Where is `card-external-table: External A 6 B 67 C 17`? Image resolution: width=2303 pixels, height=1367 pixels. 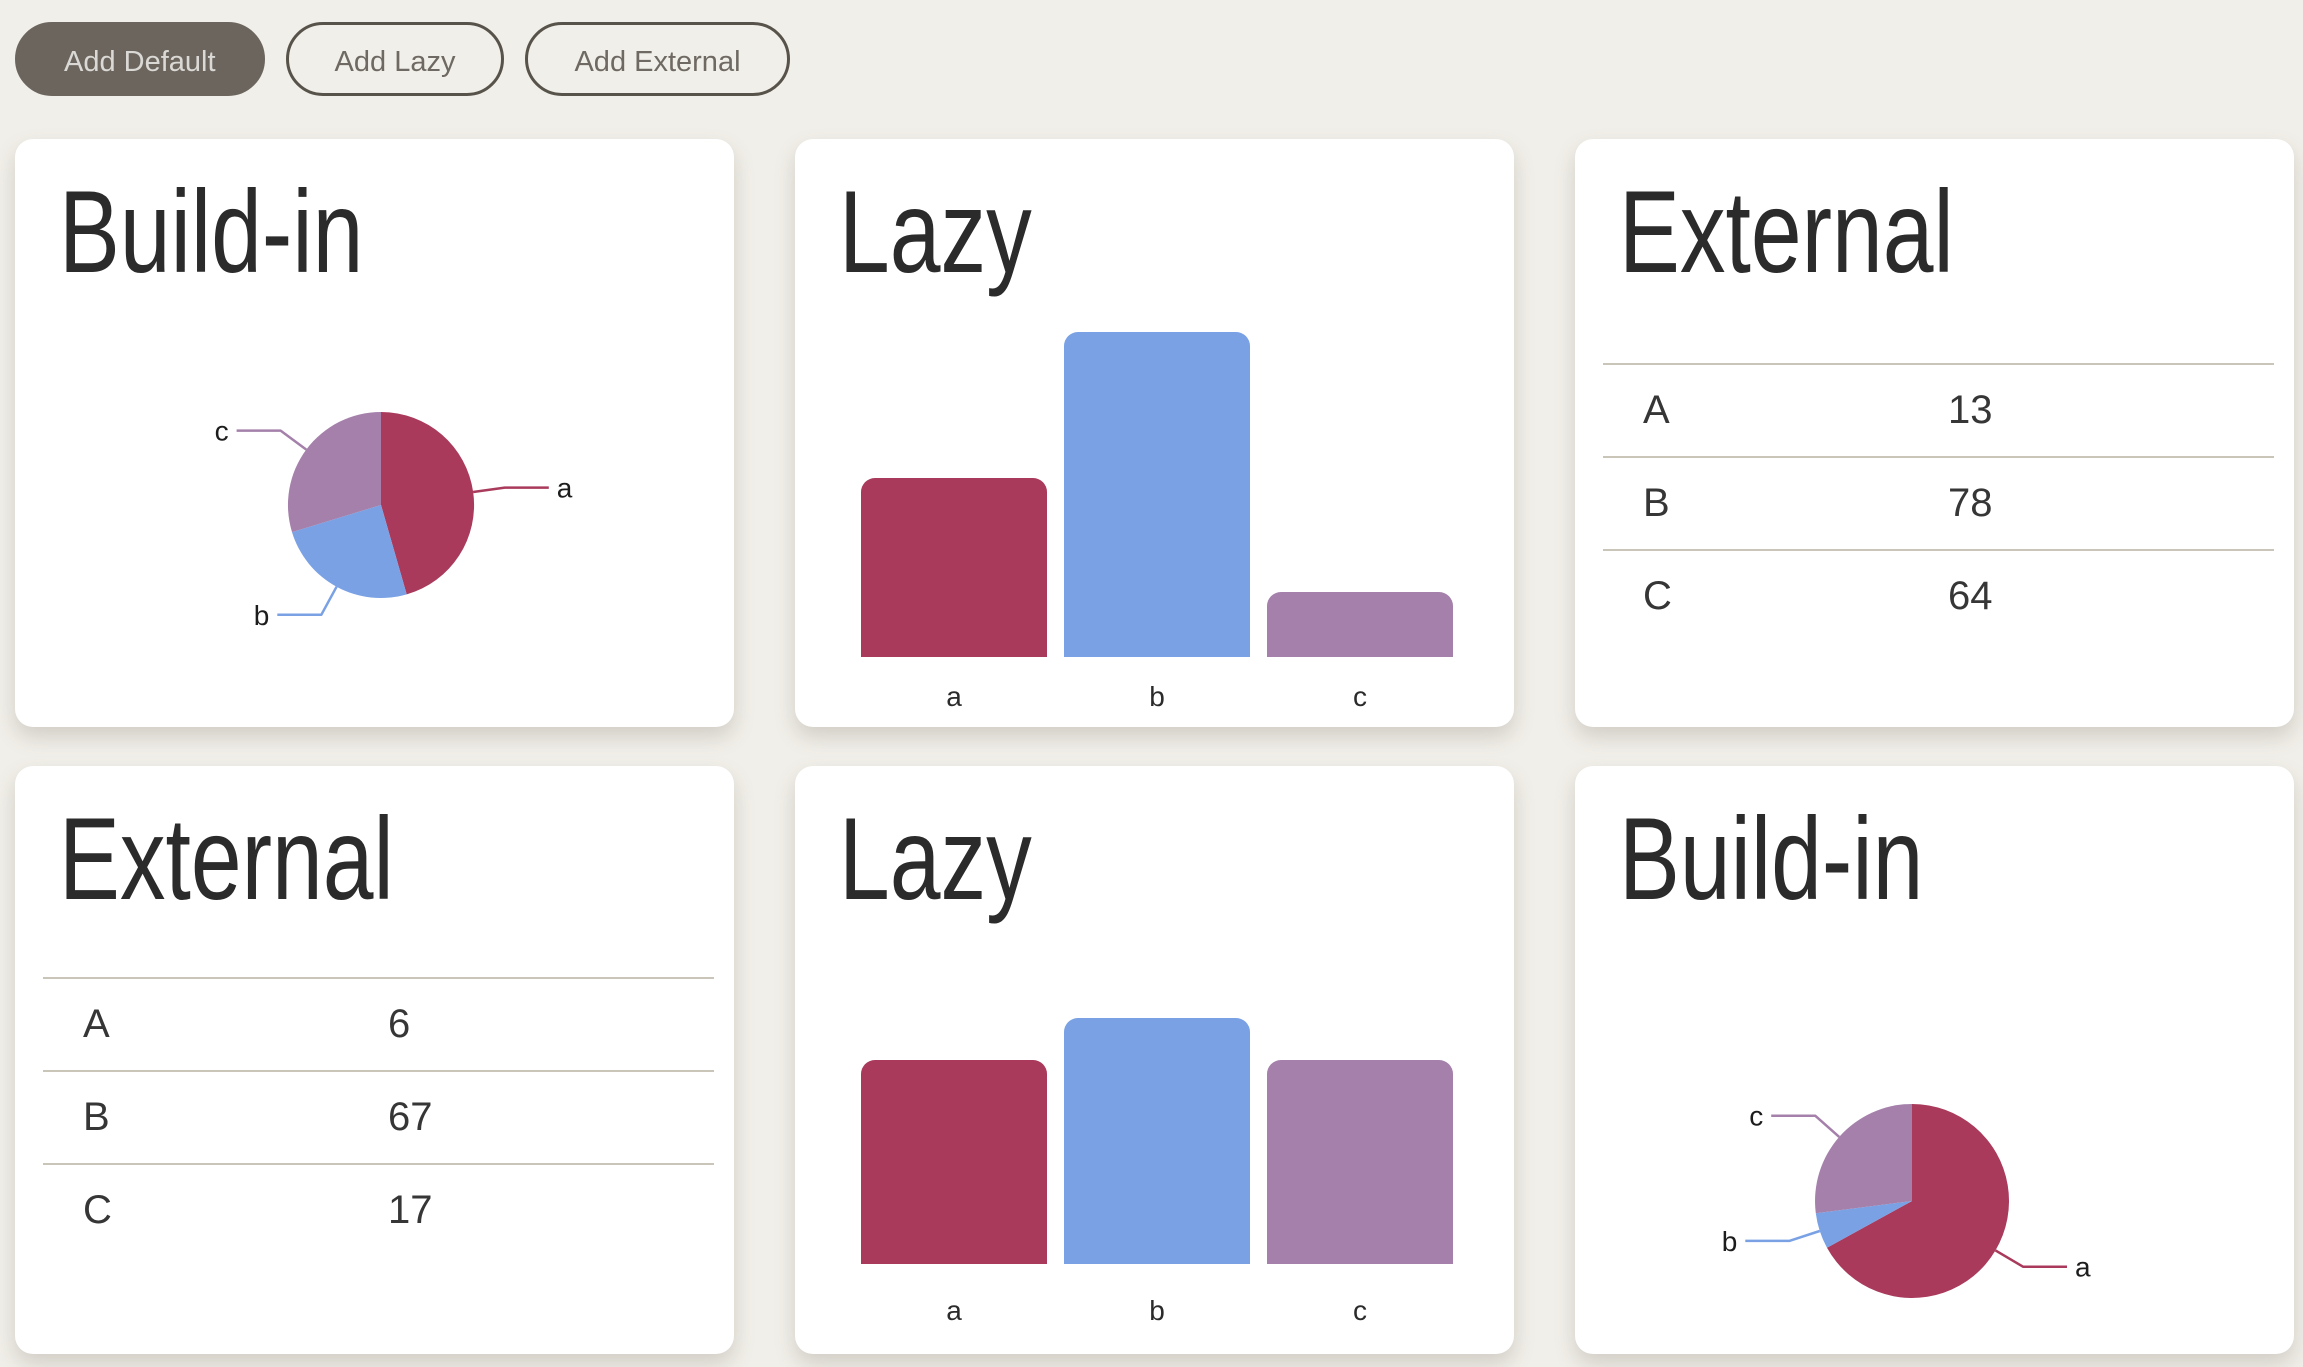
card-external-table: External A 6 B 67 C 17 is located at coordinates (374, 1060).